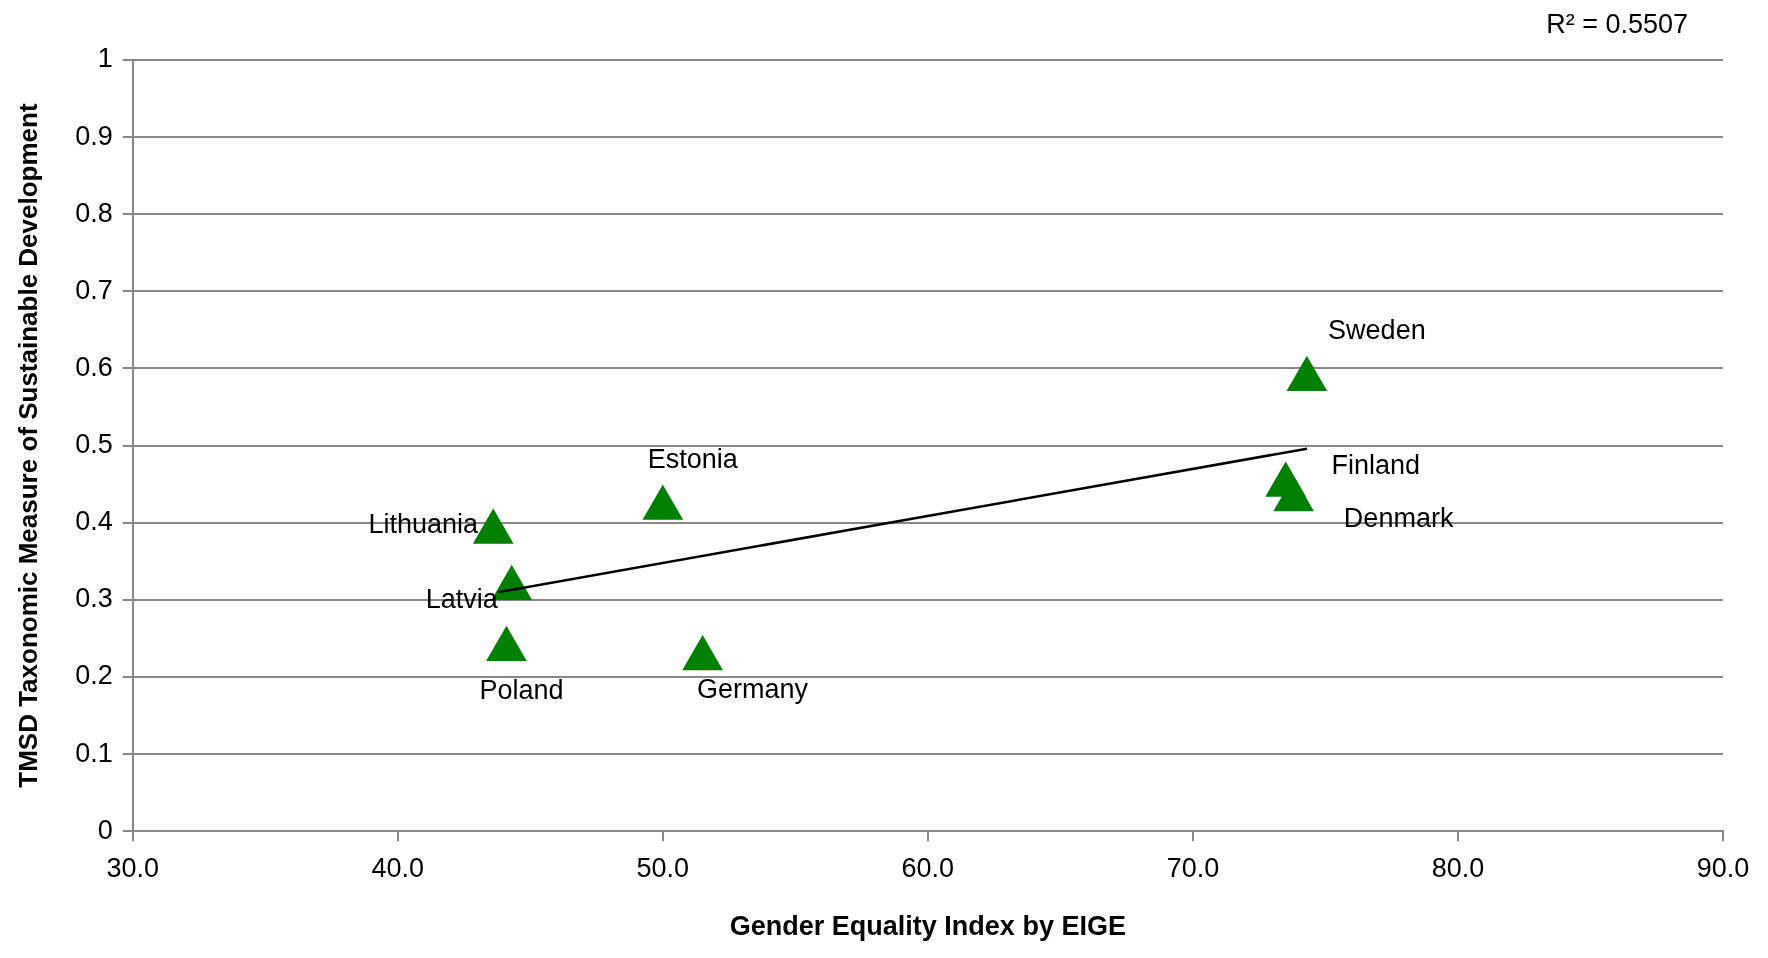  What do you see at coordinates (27, 445) in the screenshot?
I see `y-axis-title: TMSD Taxonomic Measure of Sustainable Development` at bounding box center [27, 445].